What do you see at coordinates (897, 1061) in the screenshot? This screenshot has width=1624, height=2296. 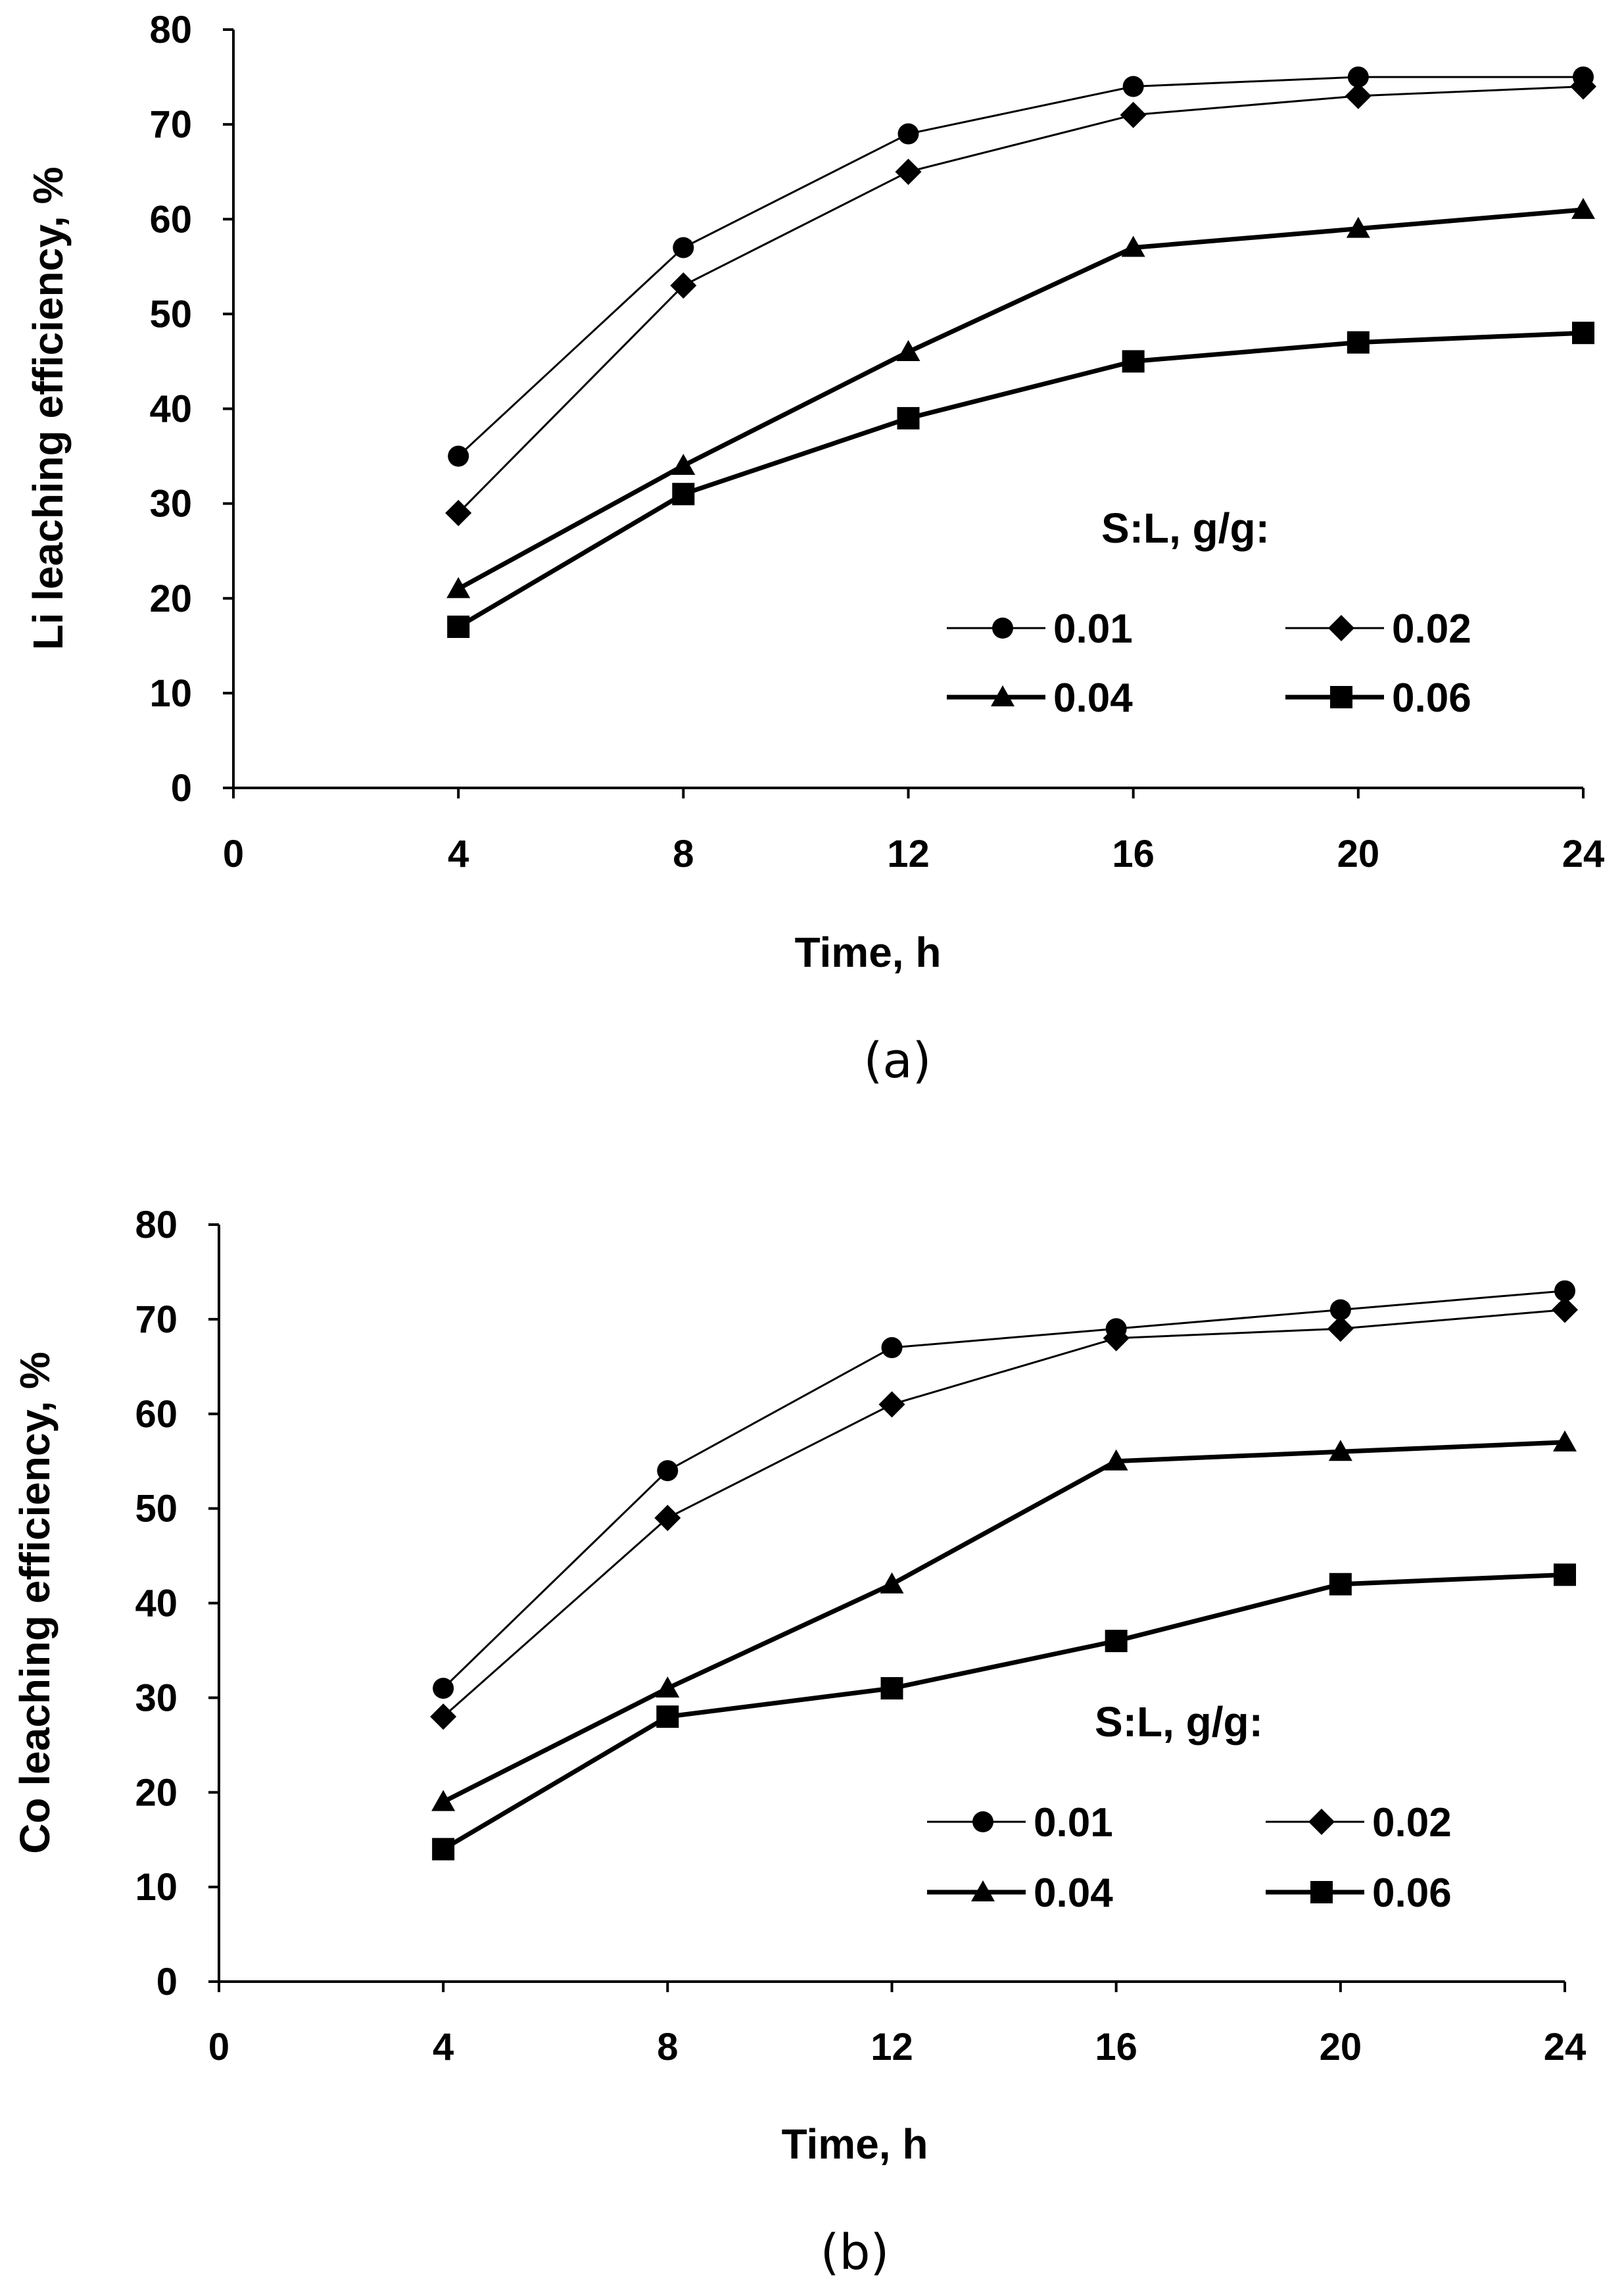 I see `panel-label: (a)` at bounding box center [897, 1061].